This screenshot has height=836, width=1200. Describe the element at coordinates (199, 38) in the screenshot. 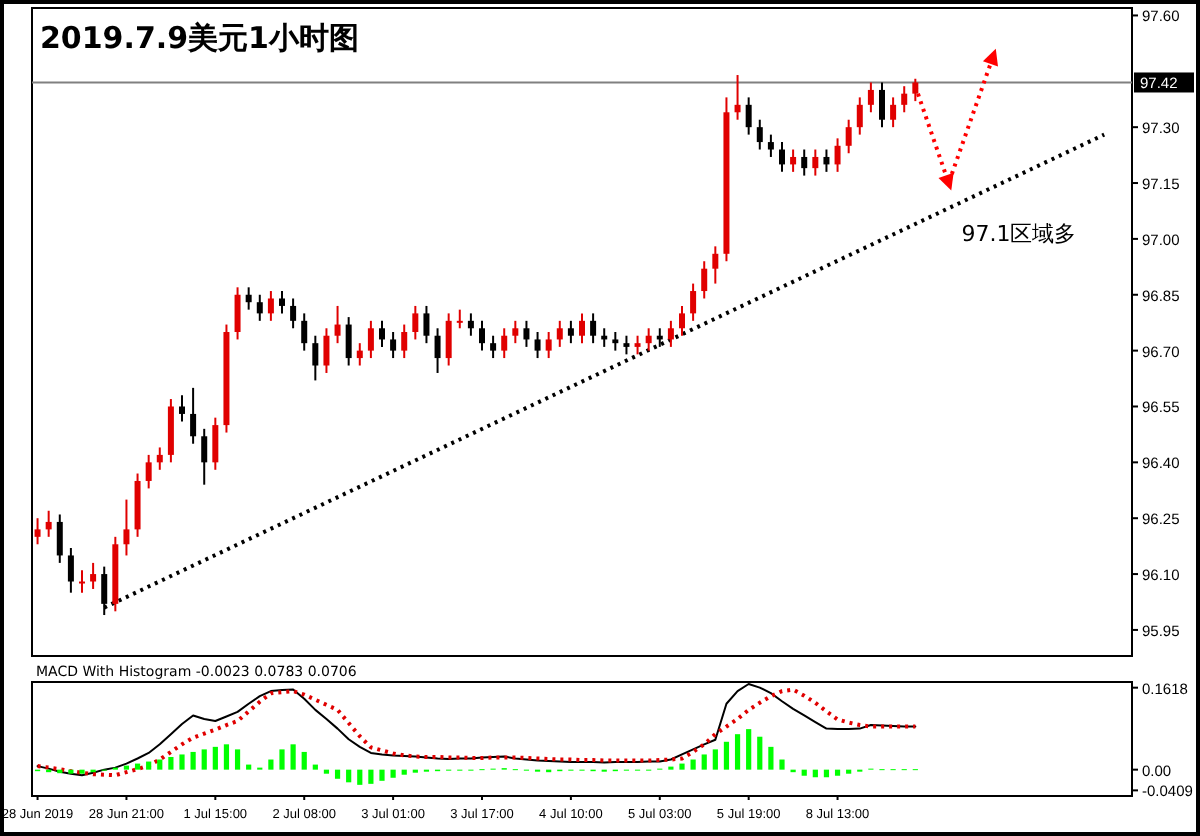

I see `text: 2019.7.9美元1小时图` at that location.